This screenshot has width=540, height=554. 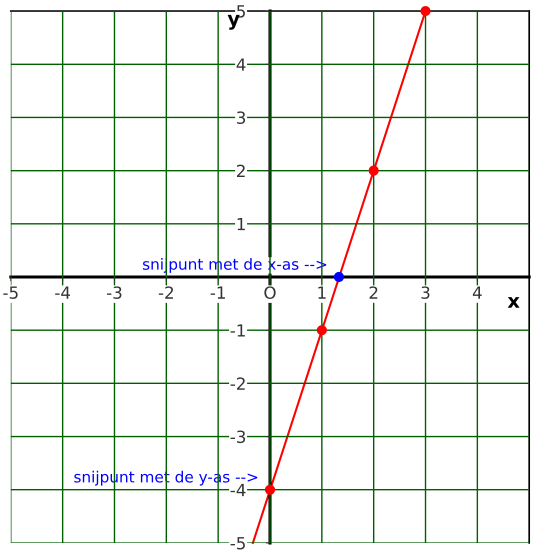 I want to click on y-tick-label: -1, so click(x=237, y=330).